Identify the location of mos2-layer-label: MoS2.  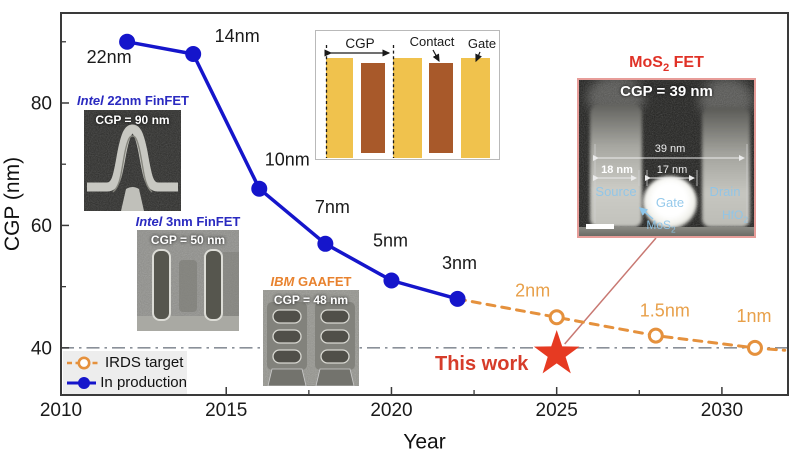
(660, 226).